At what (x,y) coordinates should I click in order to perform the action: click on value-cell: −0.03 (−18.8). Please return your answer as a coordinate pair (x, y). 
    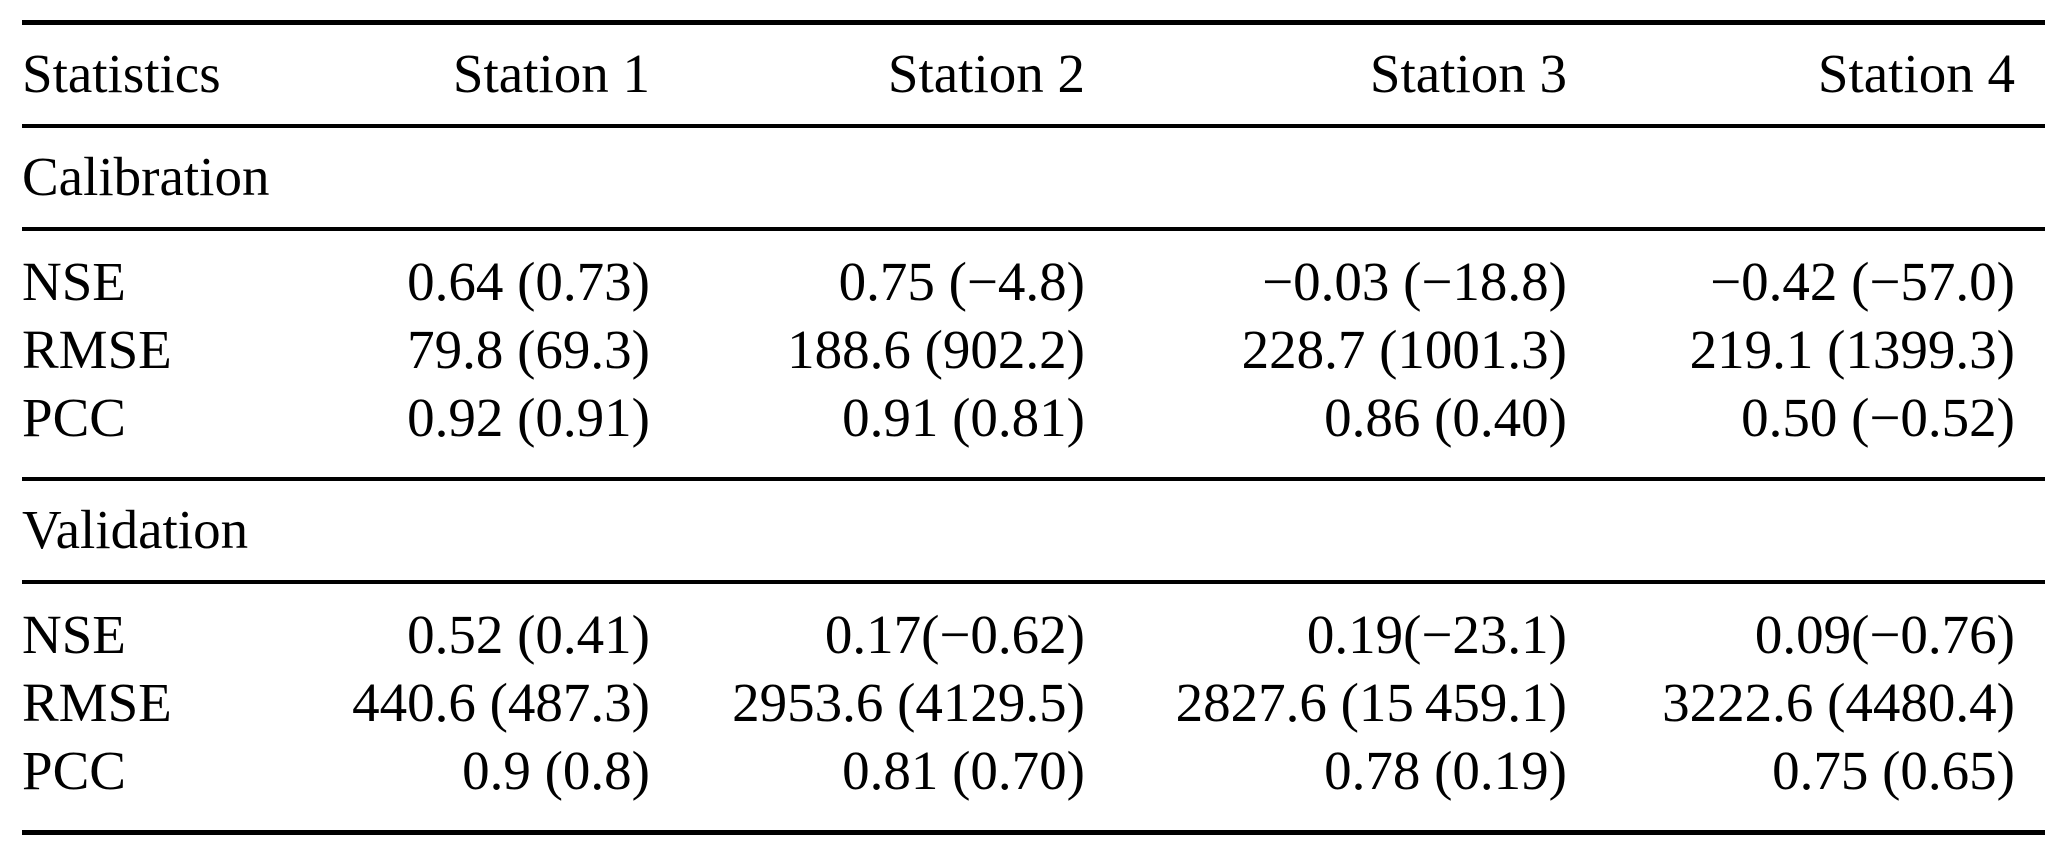
    Looking at the image, I should click on (1414, 281).